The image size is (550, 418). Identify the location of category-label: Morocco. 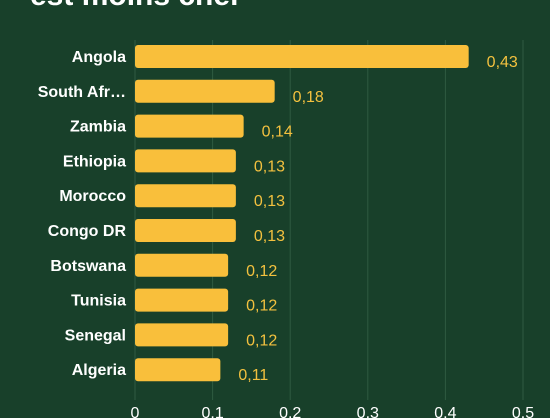
(92, 196).